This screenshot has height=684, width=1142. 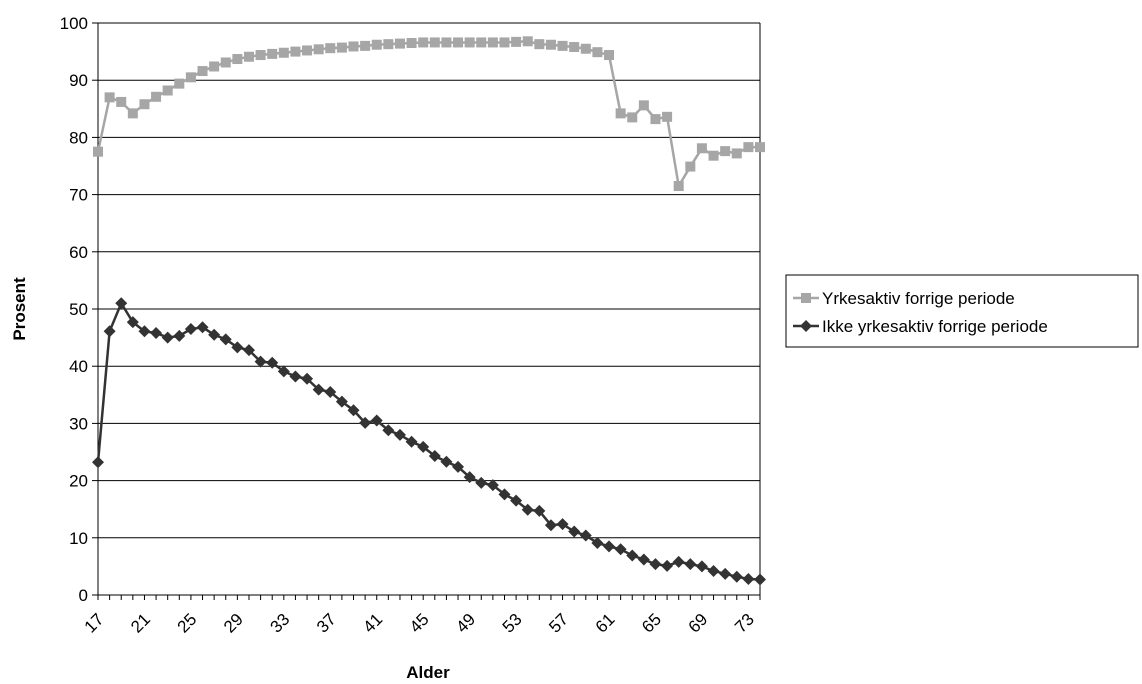 I want to click on y-tick-label-0: 0, so click(x=83, y=595).